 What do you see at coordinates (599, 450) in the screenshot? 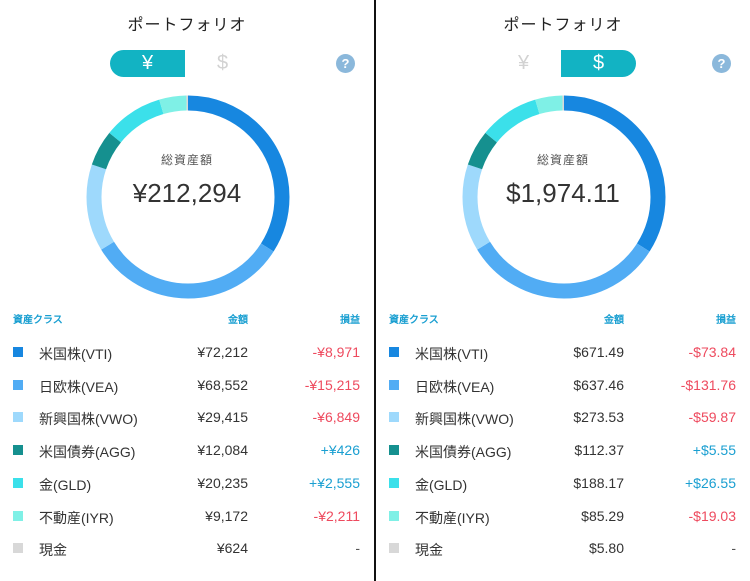
I see `asset-amount: $112.37` at bounding box center [599, 450].